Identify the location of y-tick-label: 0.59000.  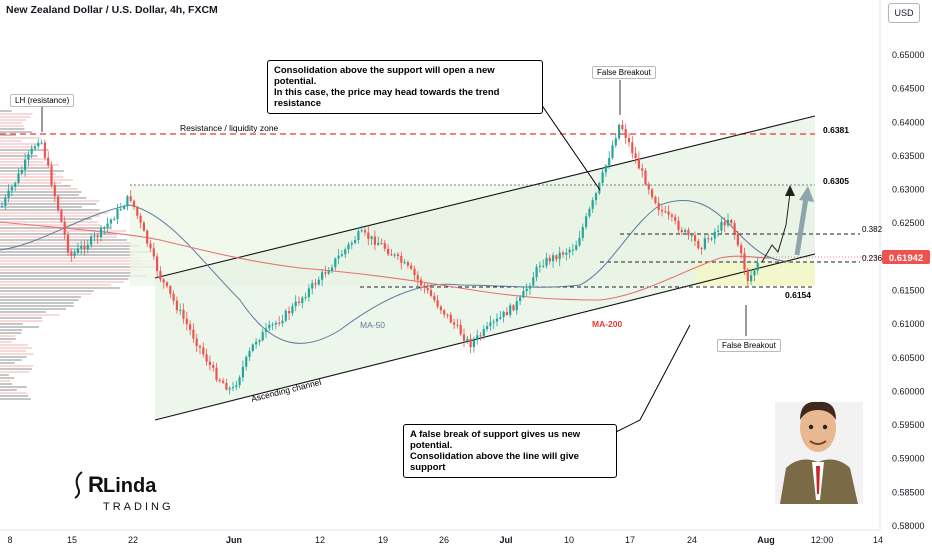
(908, 459).